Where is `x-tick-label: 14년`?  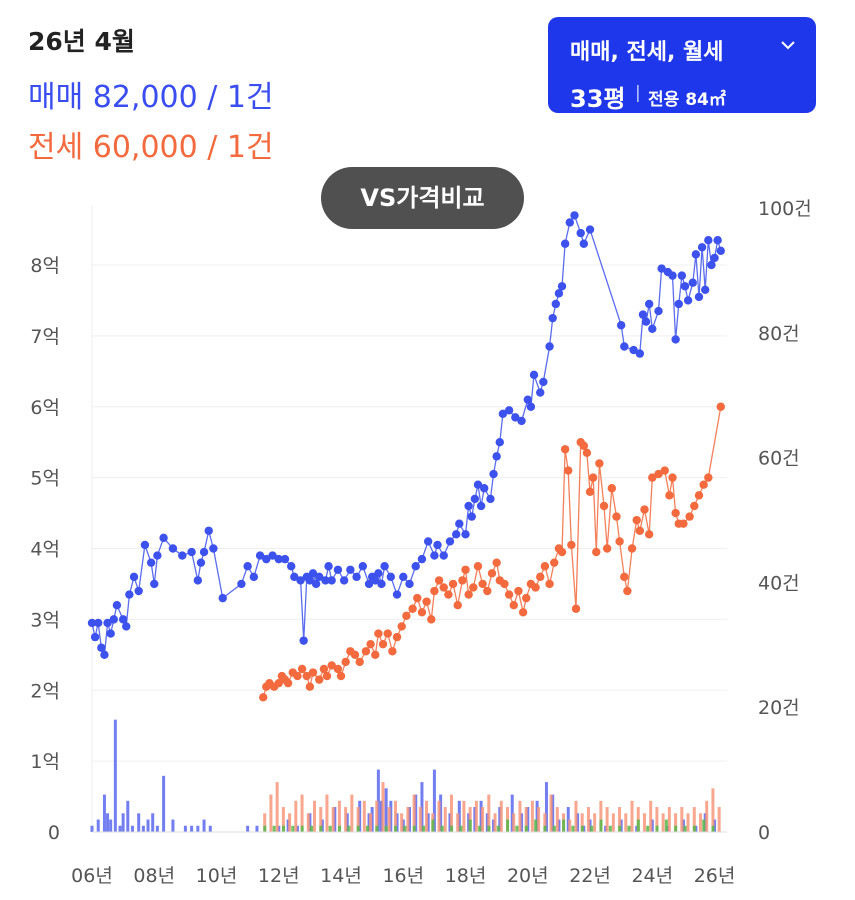 x-tick-label: 14년 is located at coordinates (341, 876).